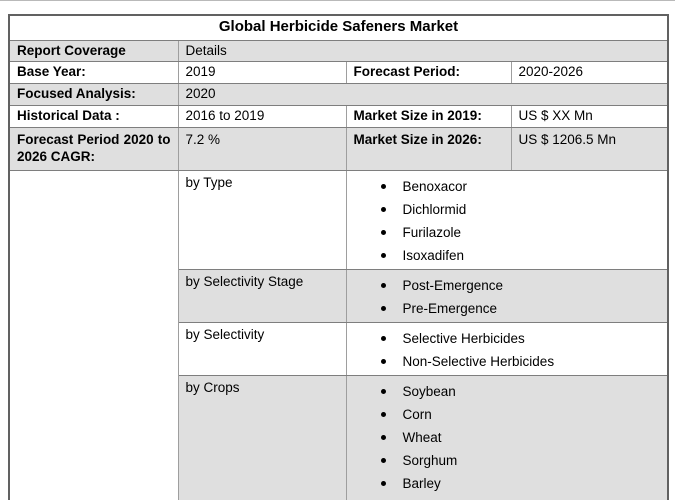 This screenshot has height=500, width=675. I want to click on cagr-value: 7.2 %, so click(262, 149).